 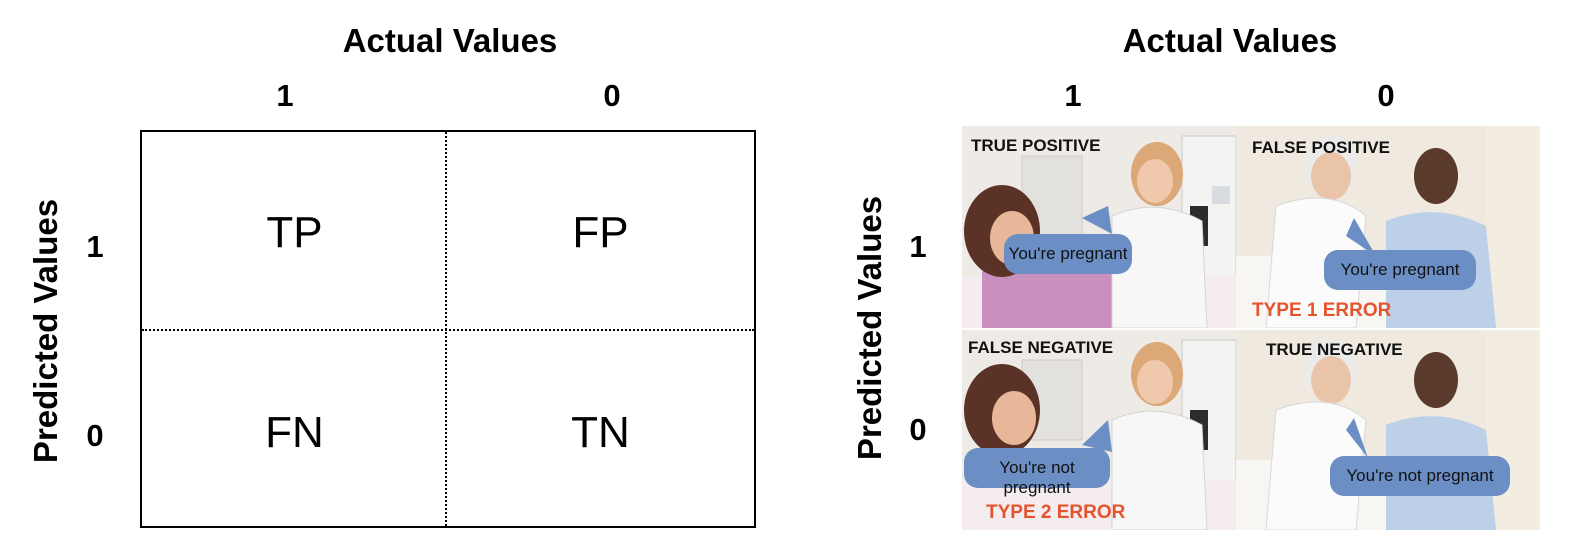 What do you see at coordinates (285, 95) in the screenshot?
I see `left-col-label-1: 1` at bounding box center [285, 95].